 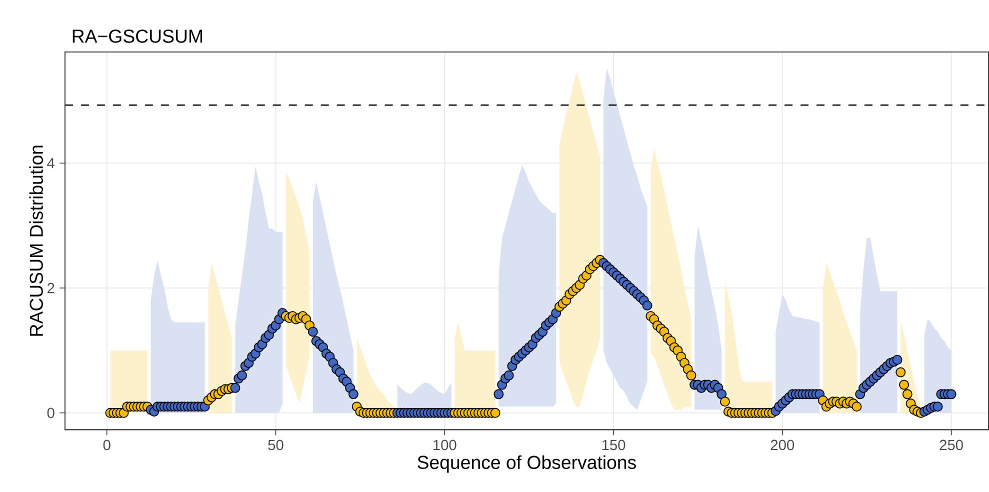 I want to click on chart-title: RA−GSCUSUM, so click(x=137, y=36).